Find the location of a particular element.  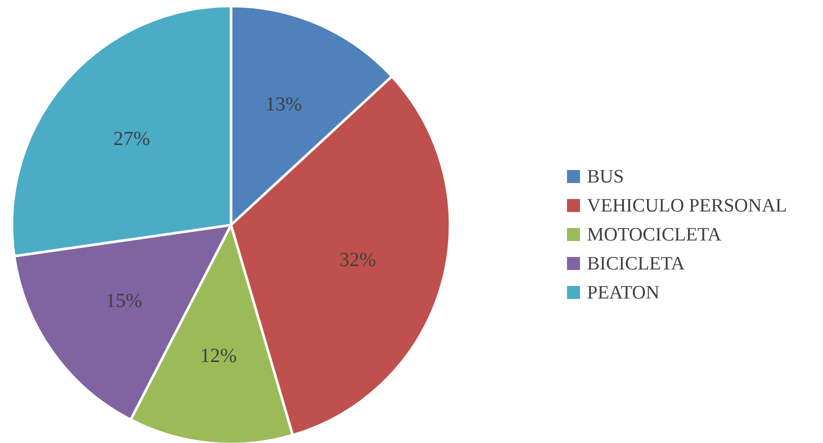

data-label: 13% is located at coordinates (283, 105).